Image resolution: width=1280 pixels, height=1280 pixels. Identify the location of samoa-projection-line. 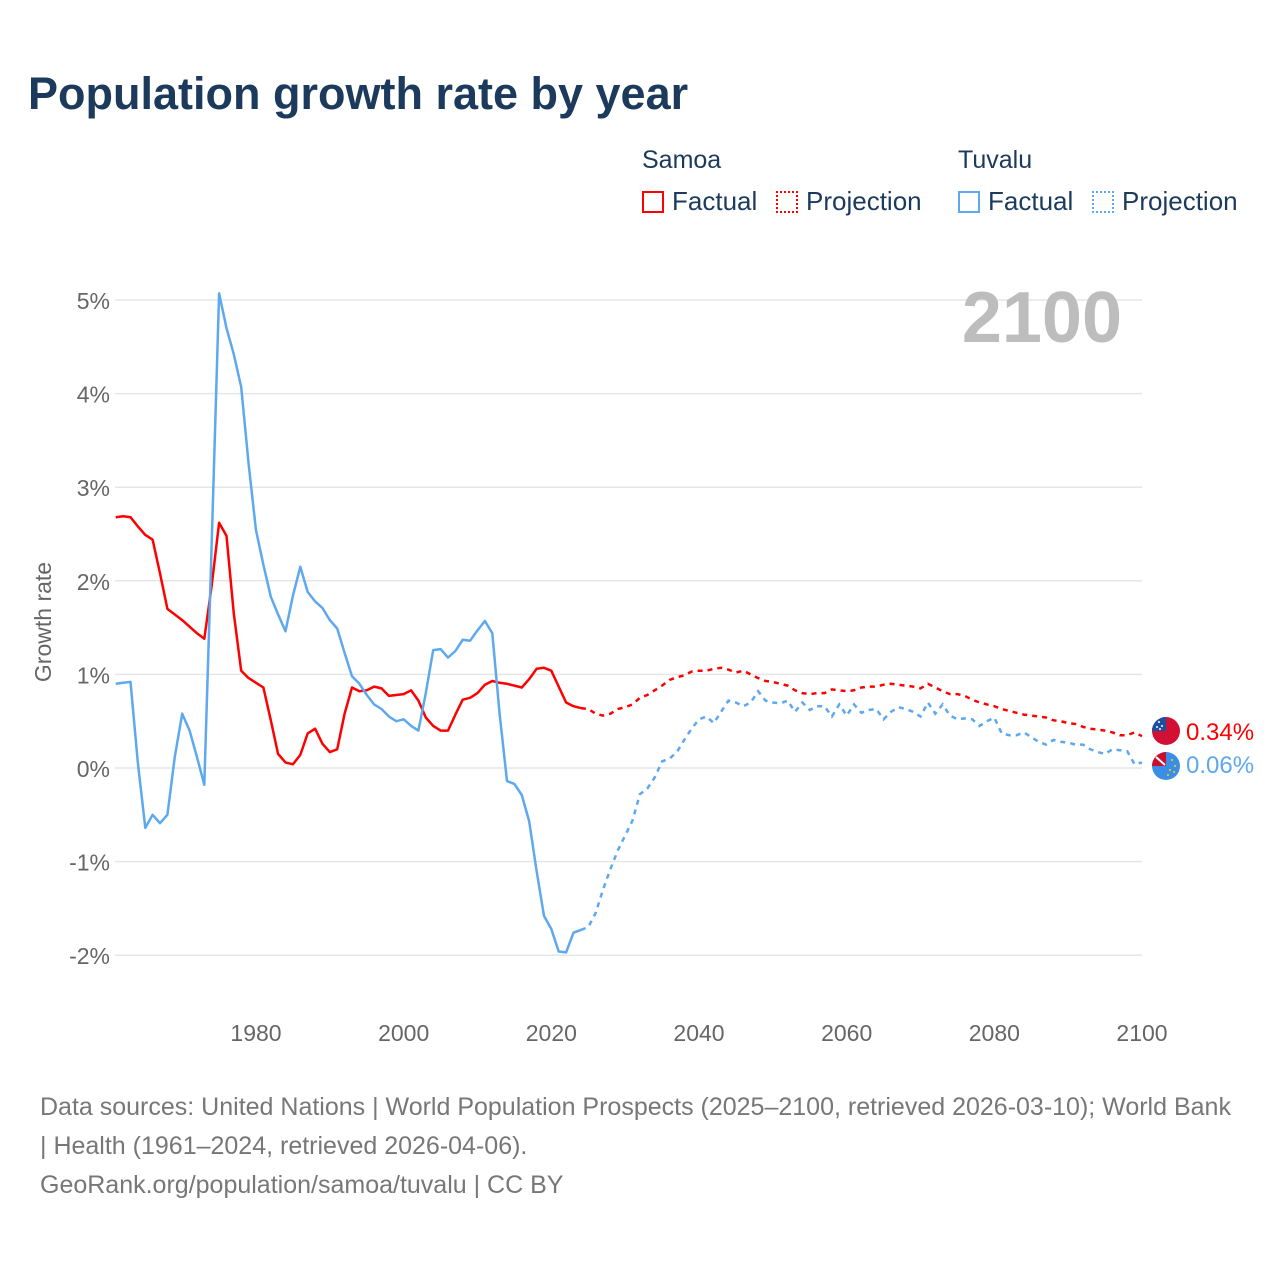
(861, 702).